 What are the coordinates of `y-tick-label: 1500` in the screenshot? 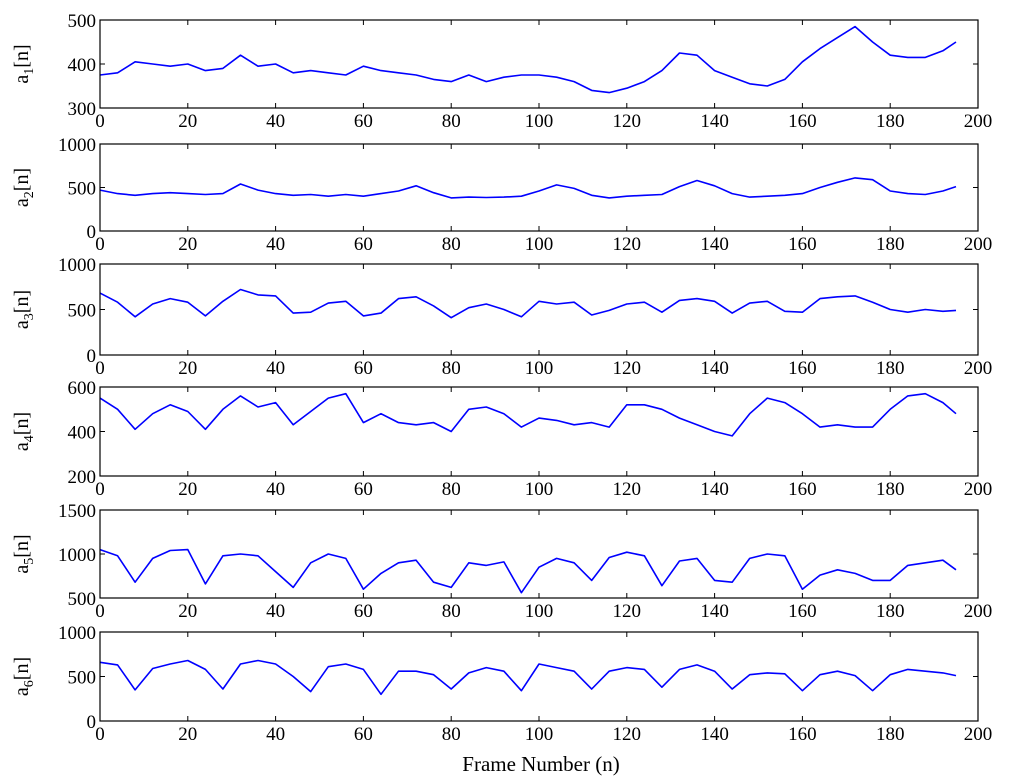 It's located at (77, 511).